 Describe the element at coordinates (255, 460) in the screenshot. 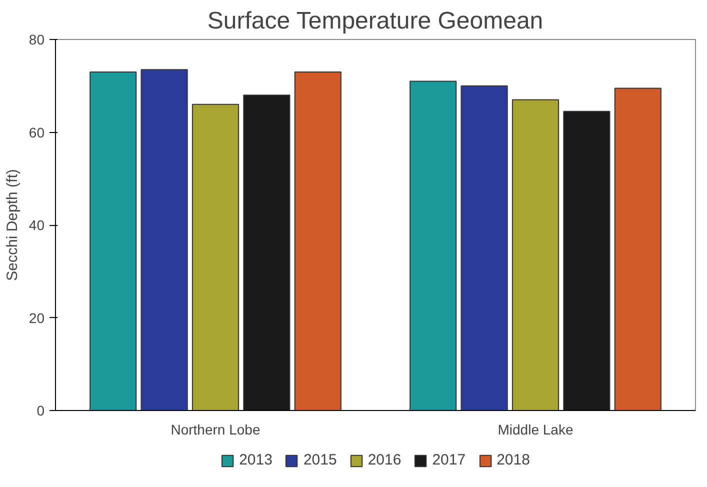

I see `legend-label: 2013` at that location.